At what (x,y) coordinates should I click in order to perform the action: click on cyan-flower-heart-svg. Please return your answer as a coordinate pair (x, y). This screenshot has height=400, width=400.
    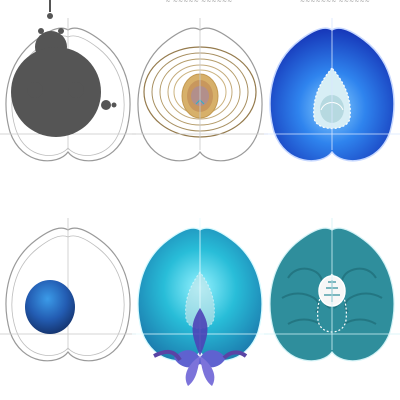
    Looking at the image, I should click on (200, 302).